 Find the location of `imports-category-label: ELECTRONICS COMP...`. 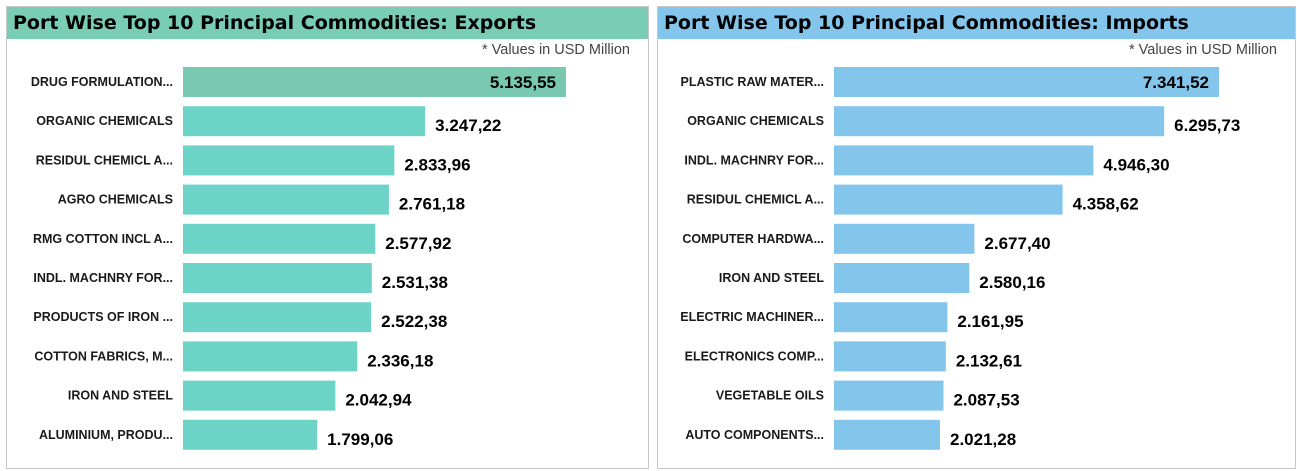

imports-category-label: ELECTRONICS COMP... is located at coordinates (754, 356).